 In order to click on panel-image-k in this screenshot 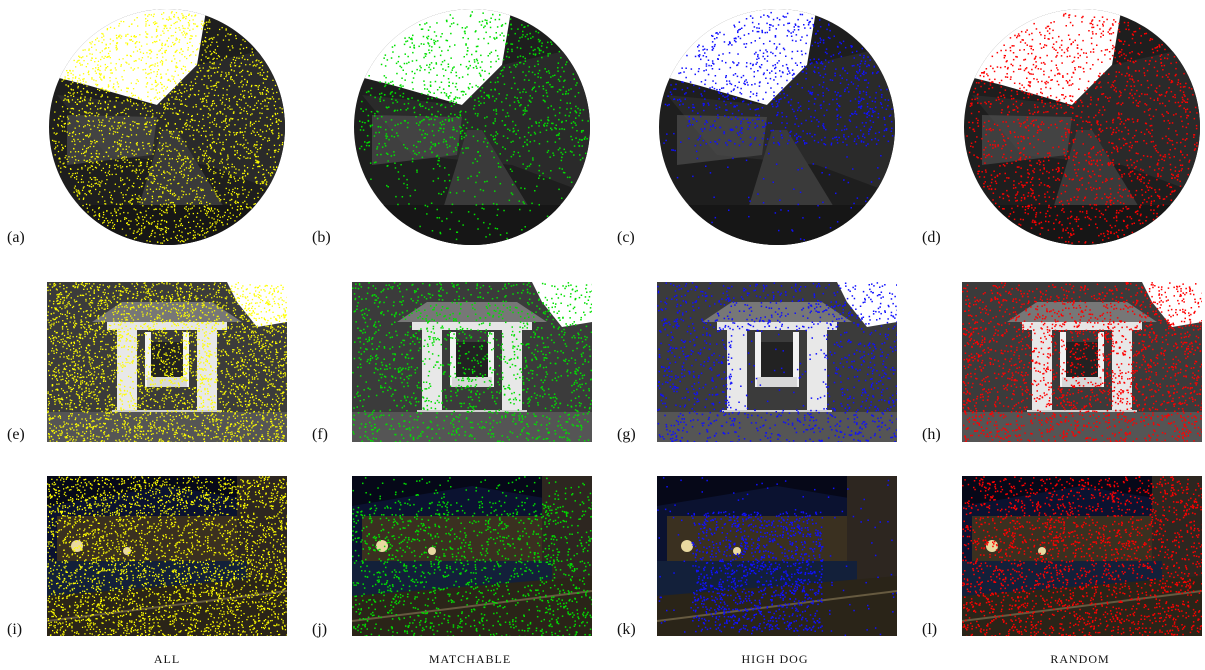, I will do `click(777, 556)`.